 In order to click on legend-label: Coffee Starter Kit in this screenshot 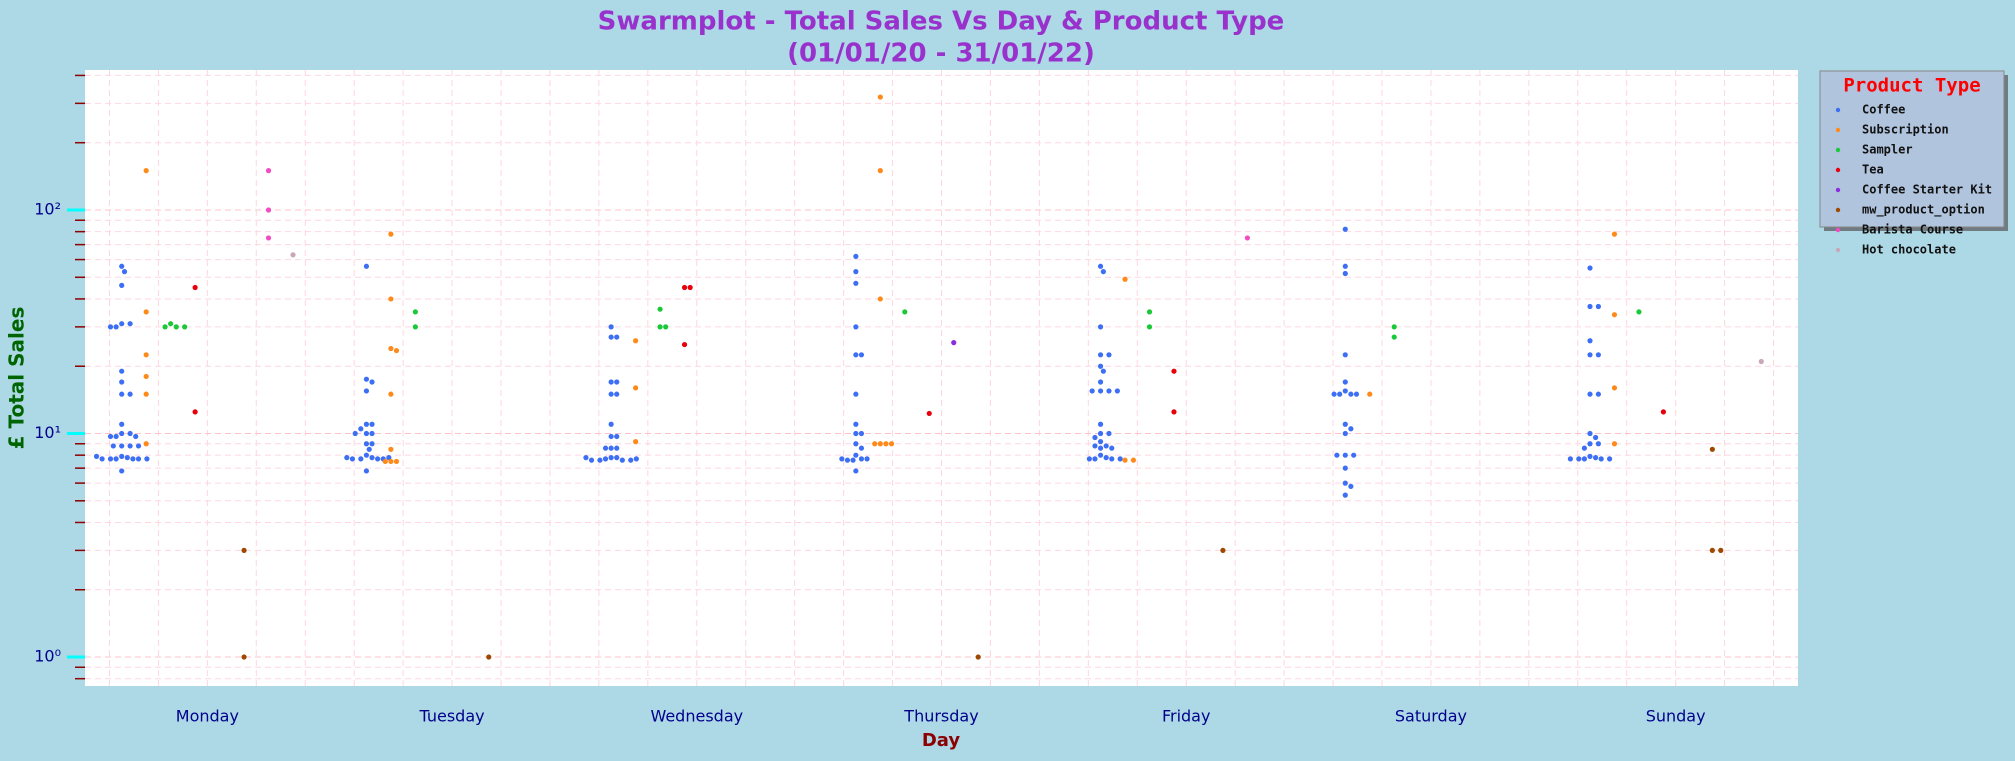, I will do `click(1927, 190)`.